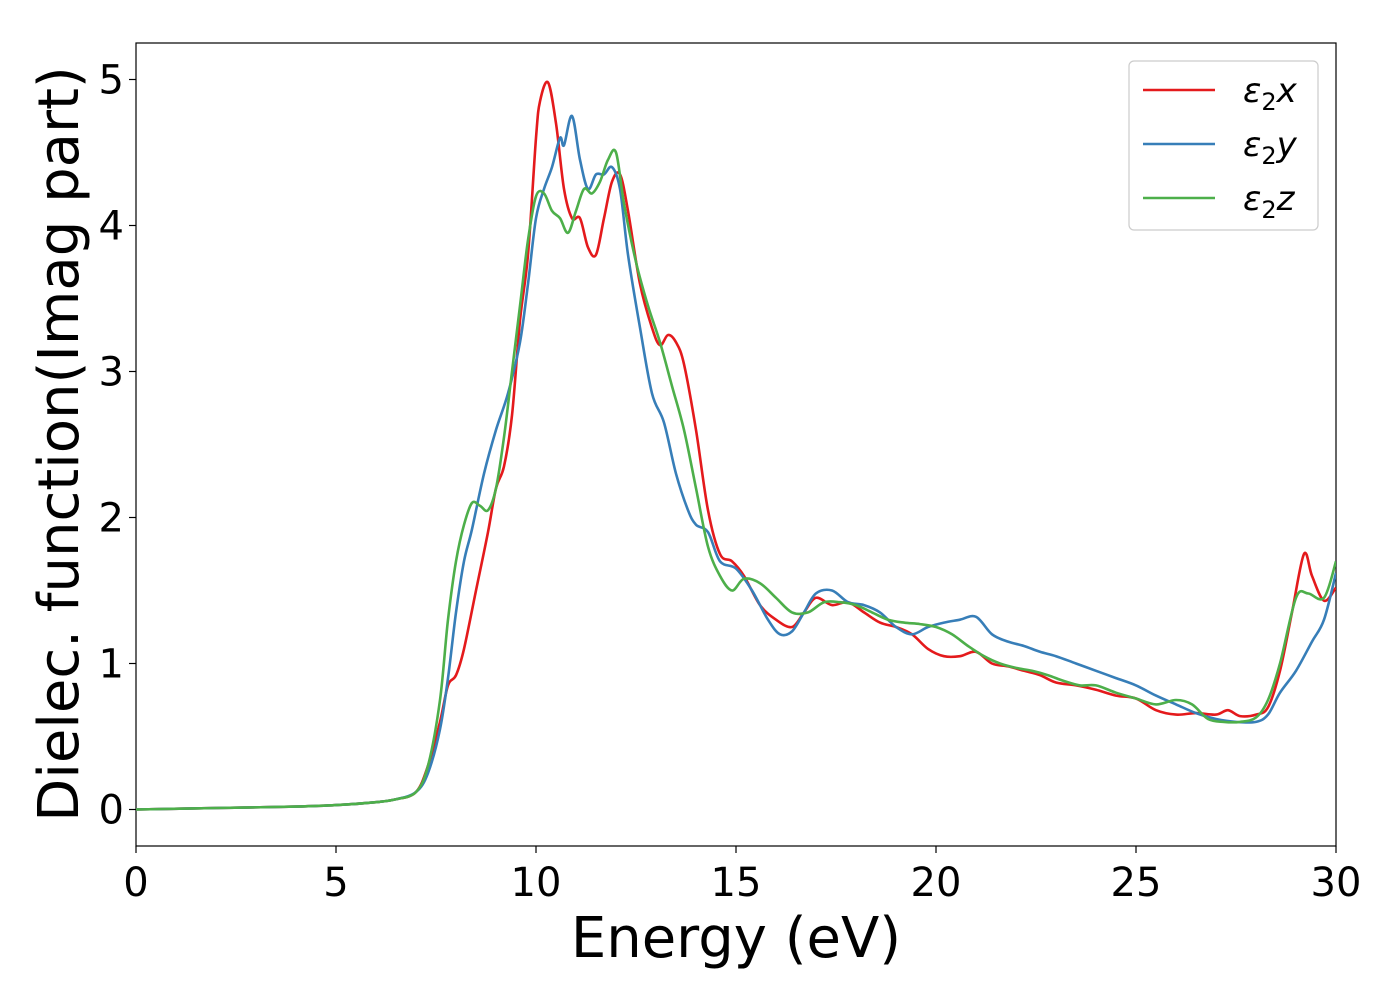 The width and height of the screenshot is (1400, 1000). I want to click on legend: ε2x ε2y ε2z, so click(1223, 145).